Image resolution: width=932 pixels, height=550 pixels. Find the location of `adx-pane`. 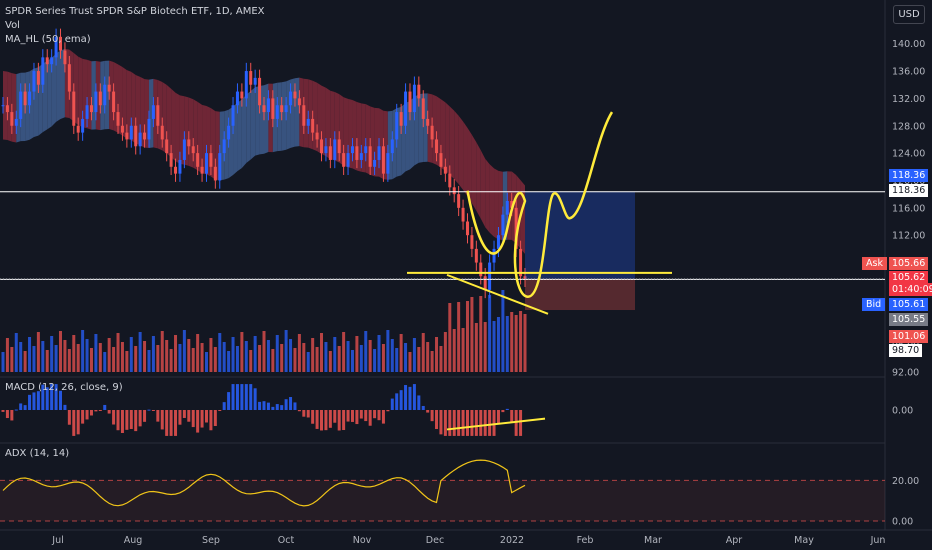

adx-pane is located at coordinates (442, 490).